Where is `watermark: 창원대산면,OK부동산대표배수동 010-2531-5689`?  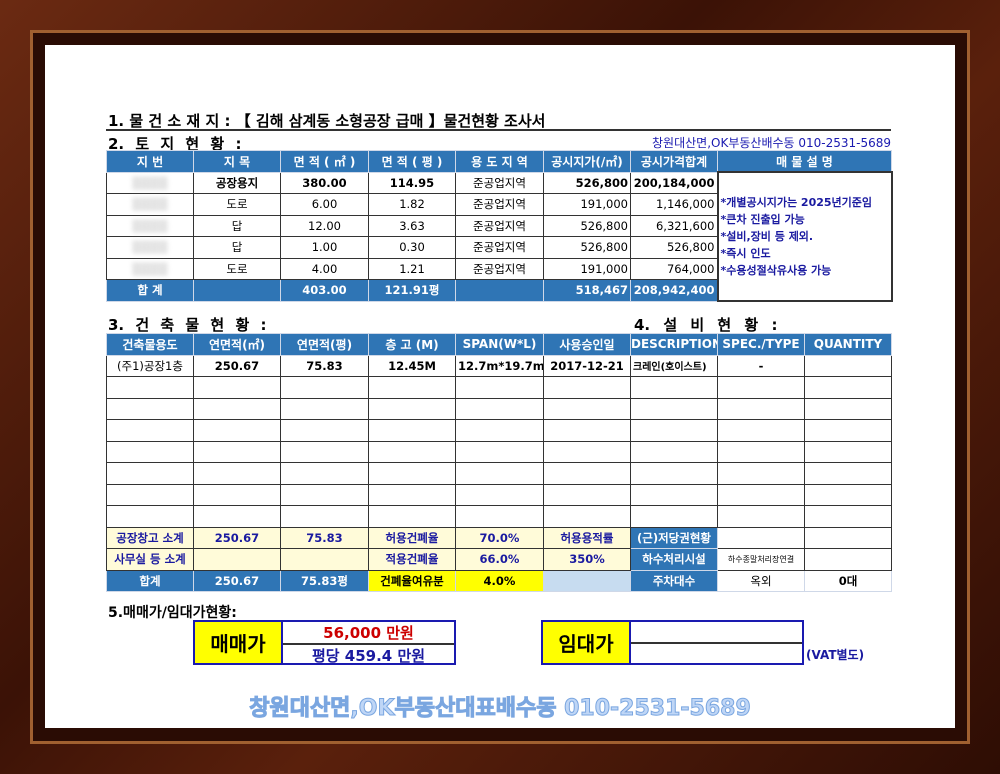
watermark: 창원대산면,OK부동산대표배수동 010-2531-5689 is located at coordinates (500, 709).